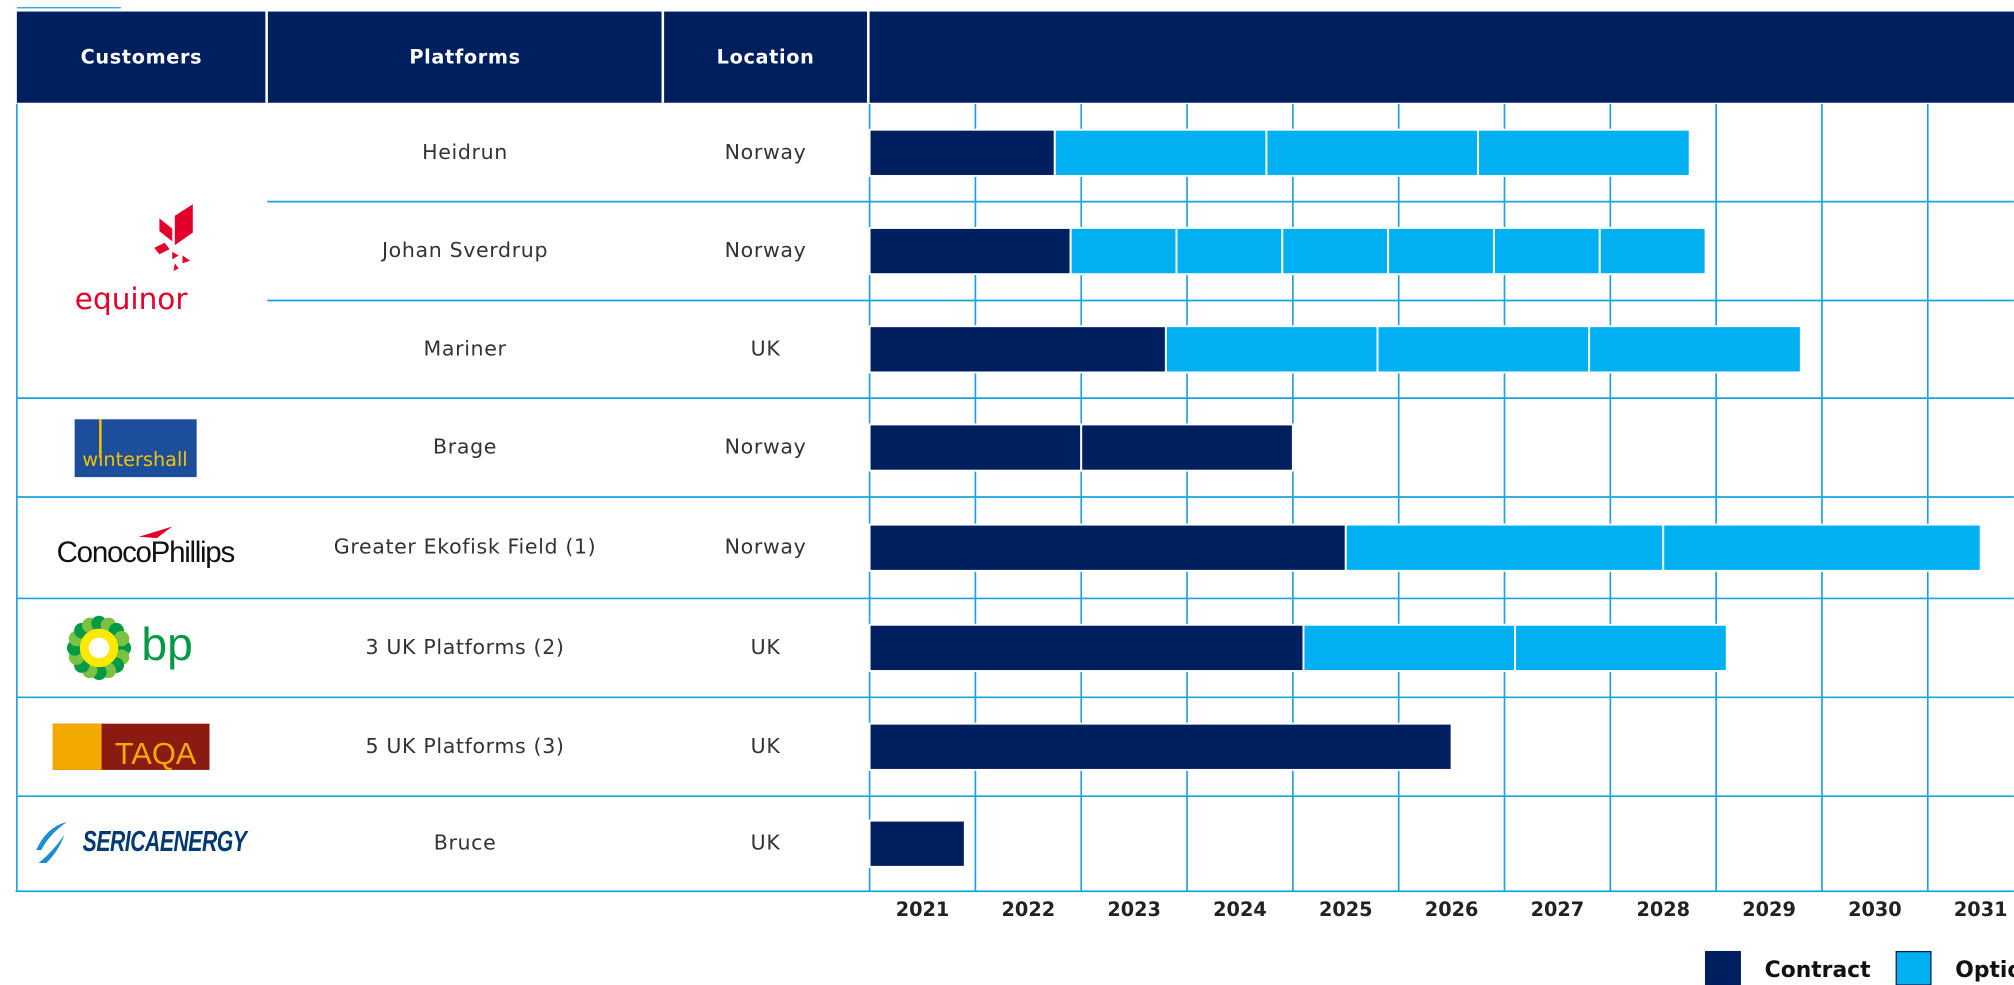 The width and height of the screenshot is (2014, 985). Describe the element at coordinates (465, 447) in the screenshot. I see `platform-name: Brage` at that location.